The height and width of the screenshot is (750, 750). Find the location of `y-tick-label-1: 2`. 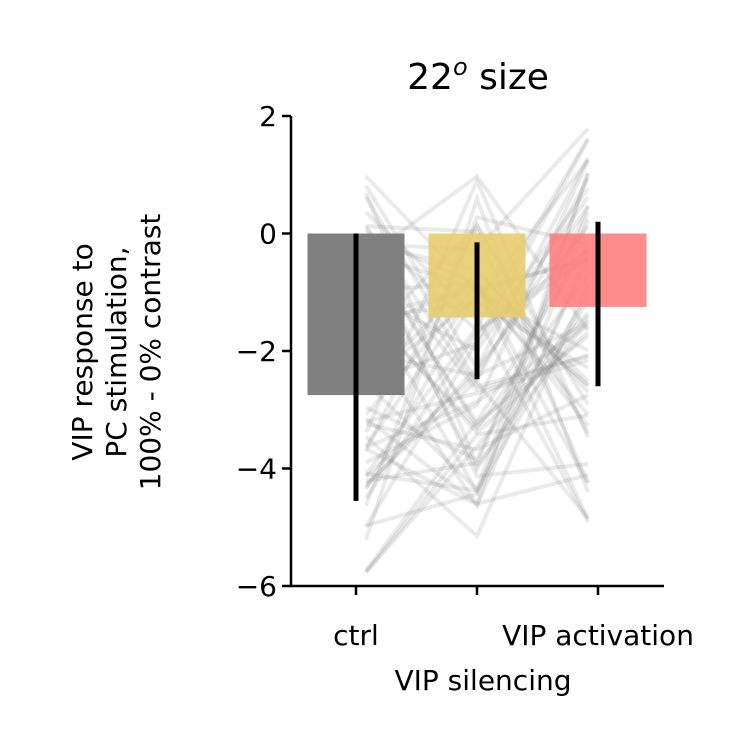

y-tick-label-1: 2 is located at coordinates (268, 116).